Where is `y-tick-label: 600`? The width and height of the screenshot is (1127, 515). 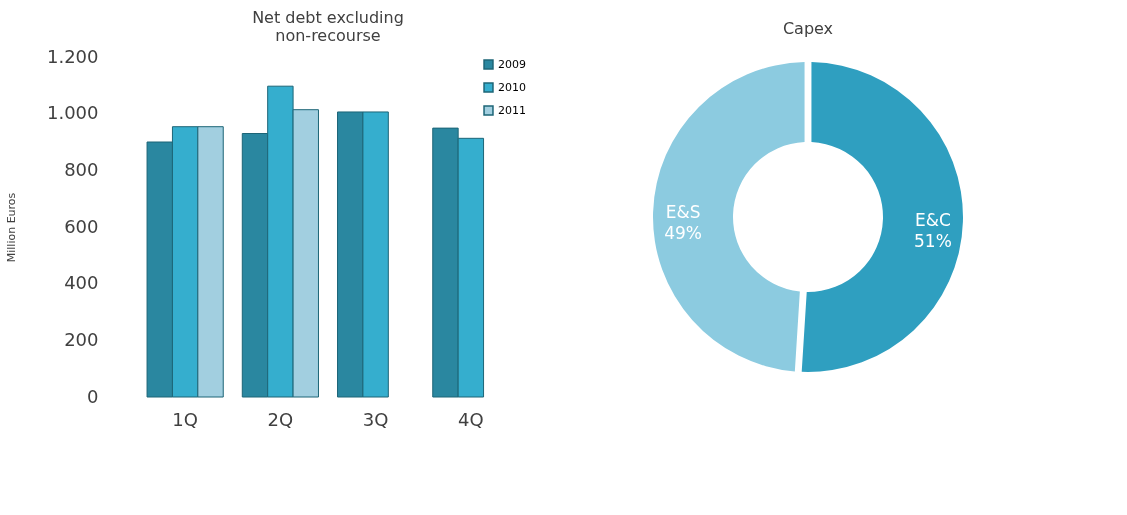
y-tick-label: 600 is located at coordinates (81, 226).